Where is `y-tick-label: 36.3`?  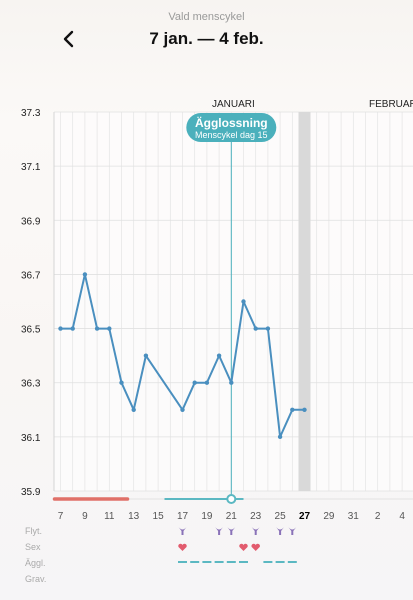
y-tick-label: 36.3 is located at coordinates (31, 384).